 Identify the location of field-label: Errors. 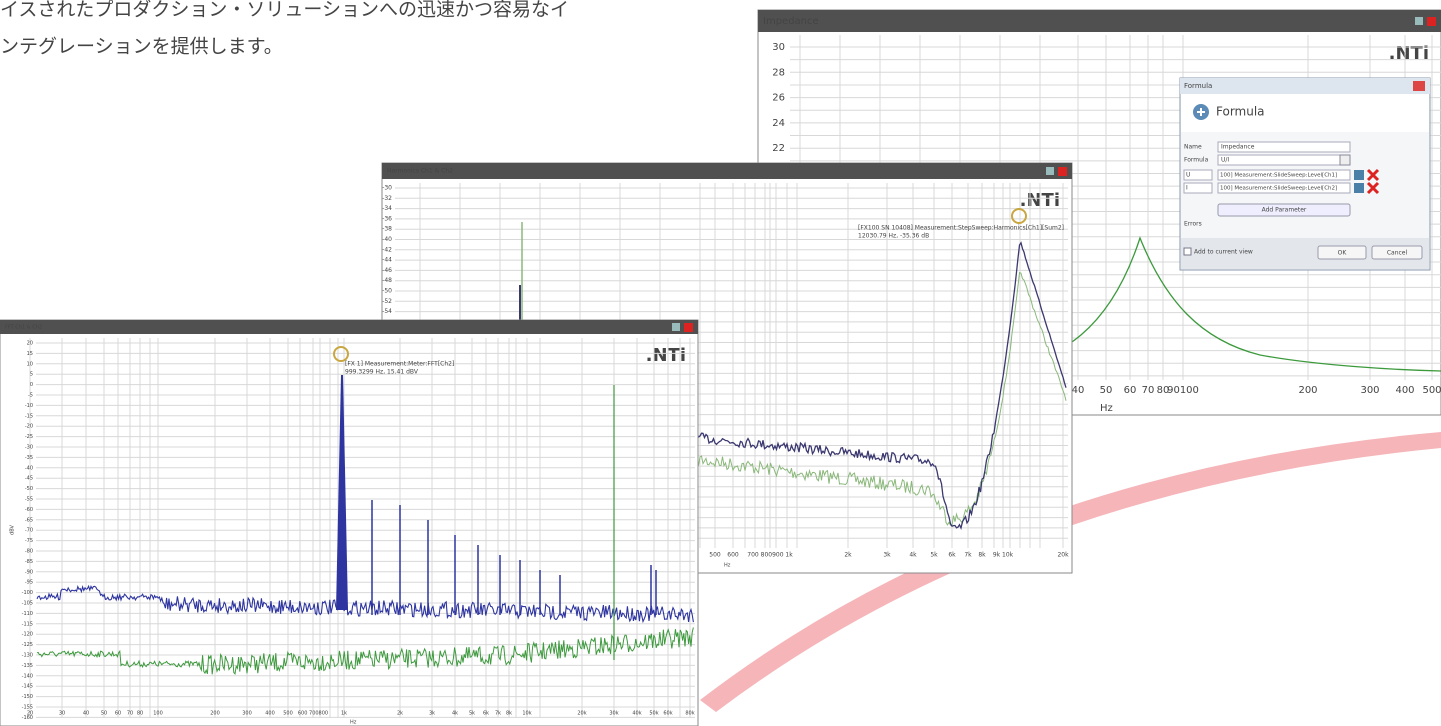
(1193, 224).